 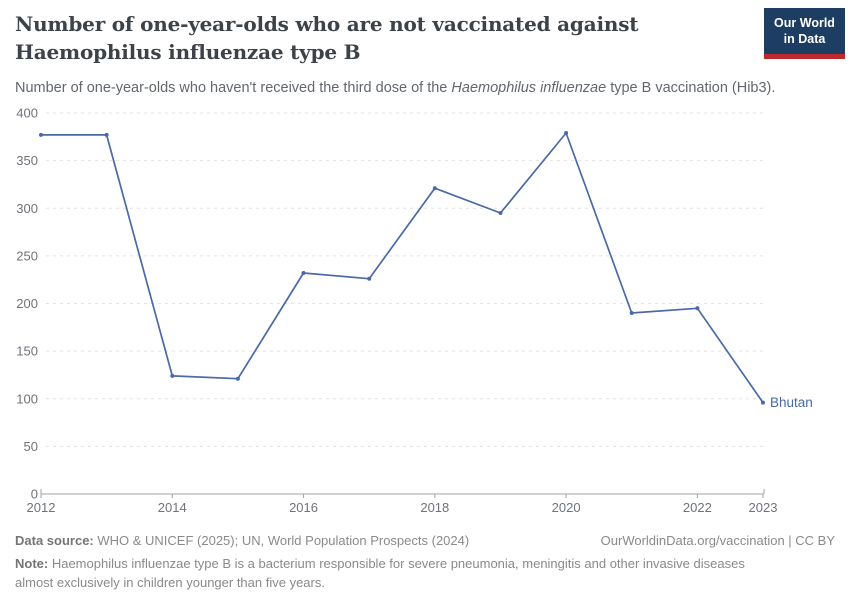 I want to click on y-axis-tick-label: 50, so click(x=31, y=446).